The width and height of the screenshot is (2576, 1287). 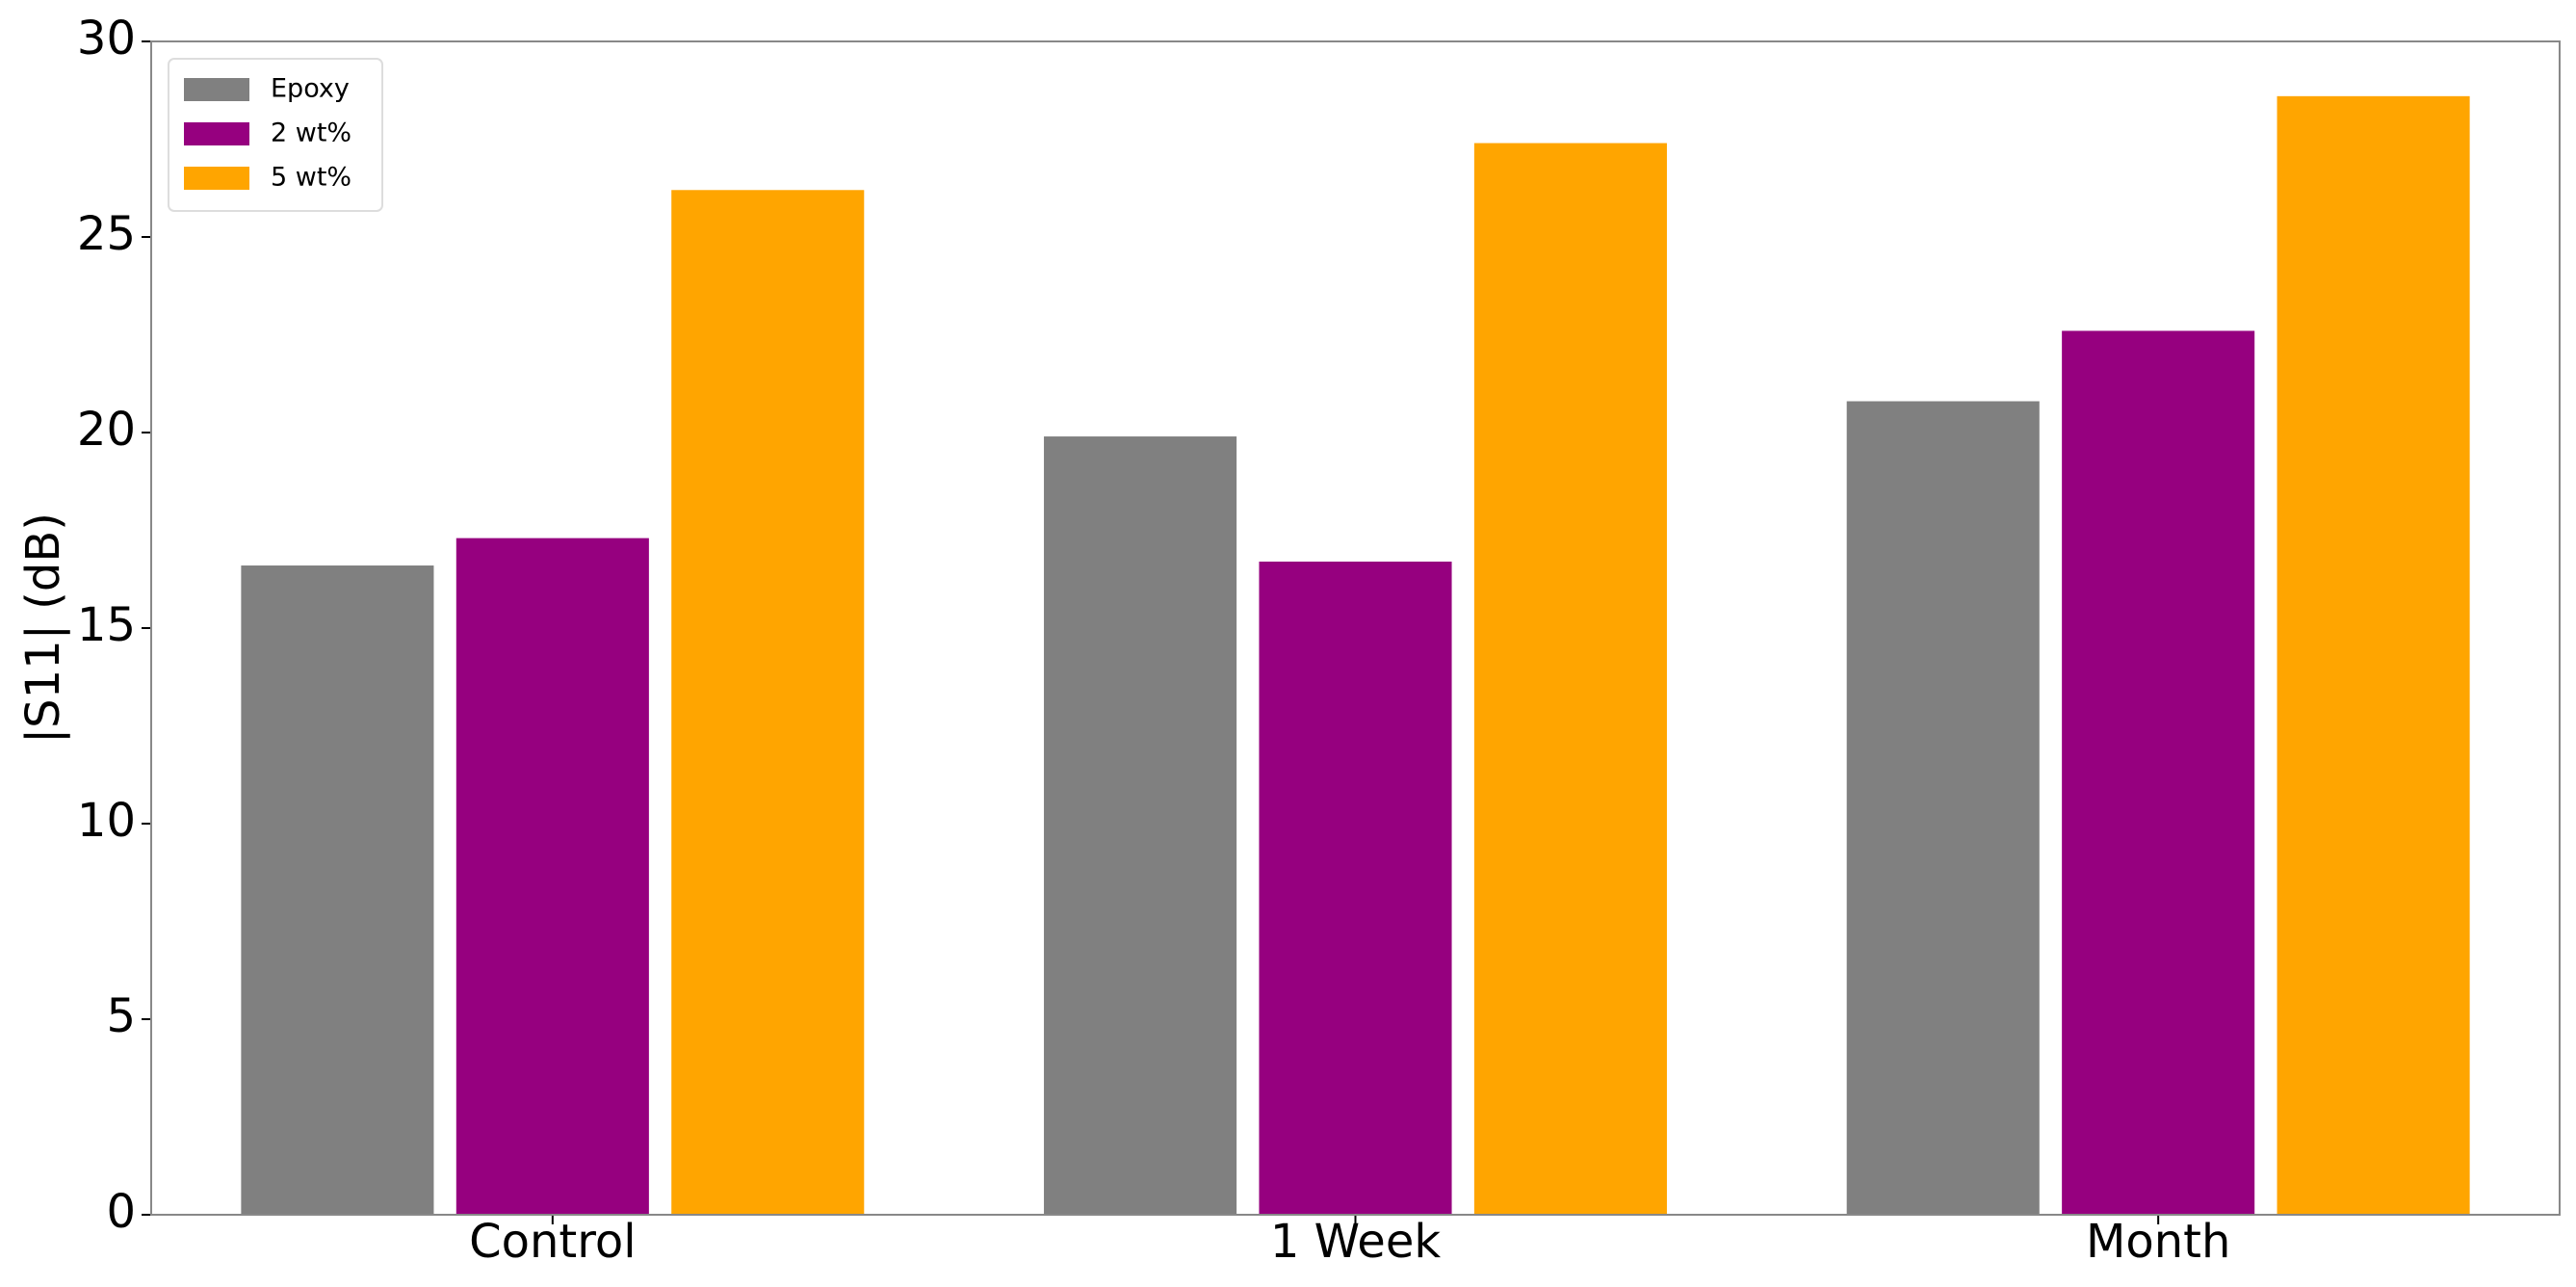 What do you see at coordinates (311, 178) in the screenshot?
I see `legend-label: 5 wt%` at bounding box center [311, 178].